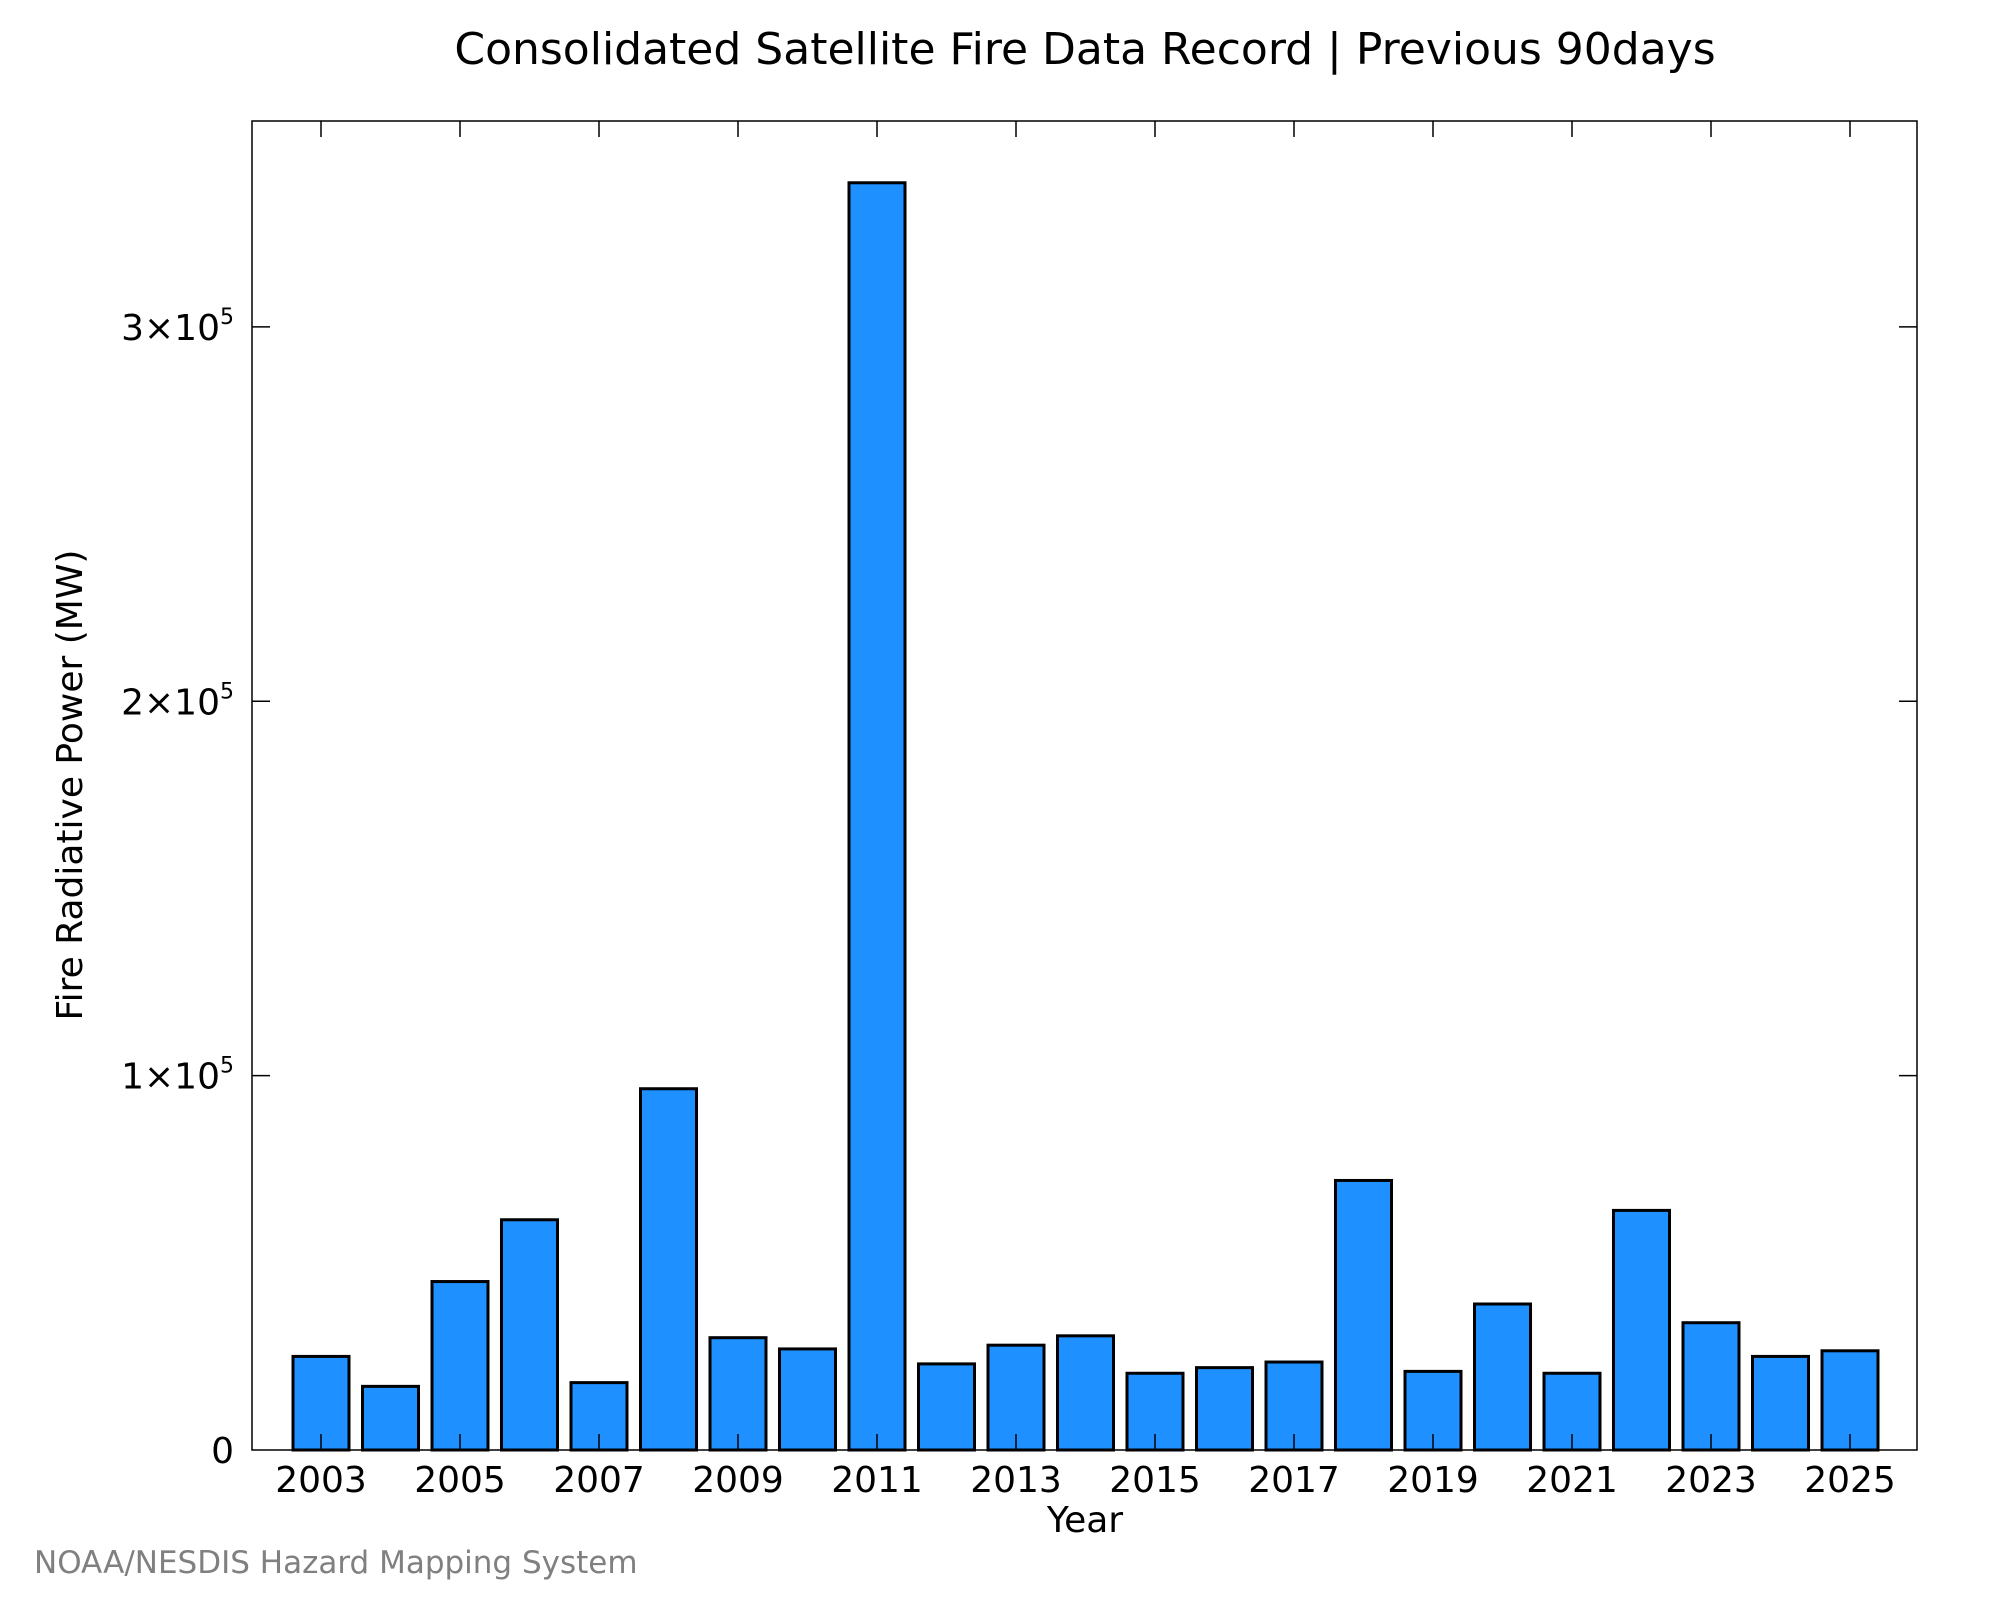 This screenshot has width=2000, height=1600. Describe the element at coordinates (1572, 1480) in the screenshot. I see `x-tick-label: 2021` at that location.